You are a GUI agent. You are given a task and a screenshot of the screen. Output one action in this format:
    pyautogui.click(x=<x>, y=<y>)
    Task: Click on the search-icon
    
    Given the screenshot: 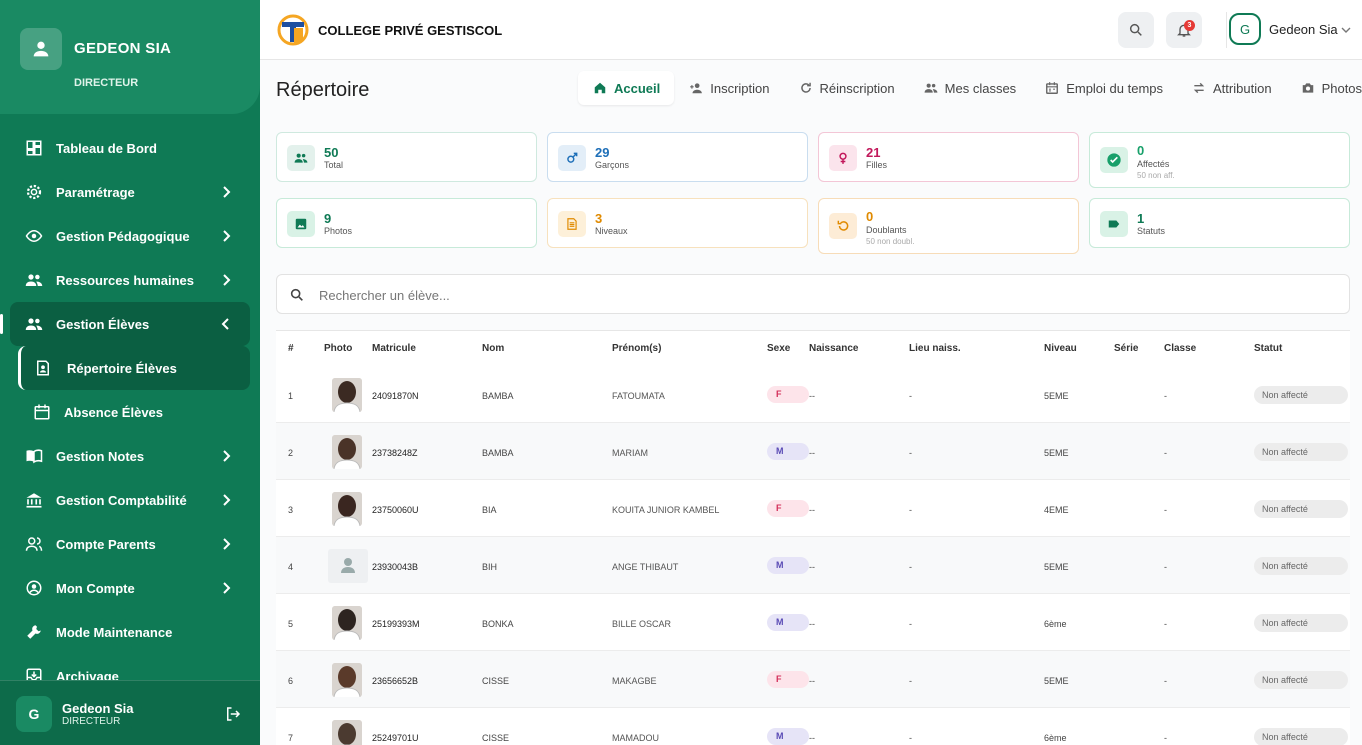 What is the action you would take?
    pyautogui.click(x=1135, y=29)
    